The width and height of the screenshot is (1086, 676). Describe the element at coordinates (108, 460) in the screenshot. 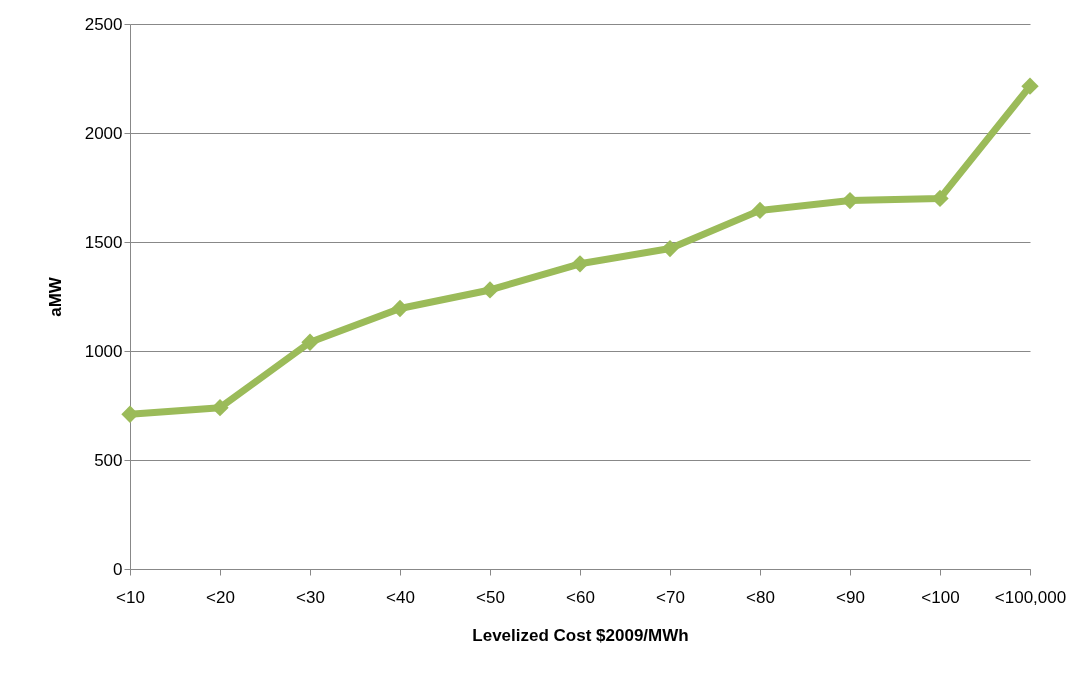

I see `y-tick-label: 500` at that location.